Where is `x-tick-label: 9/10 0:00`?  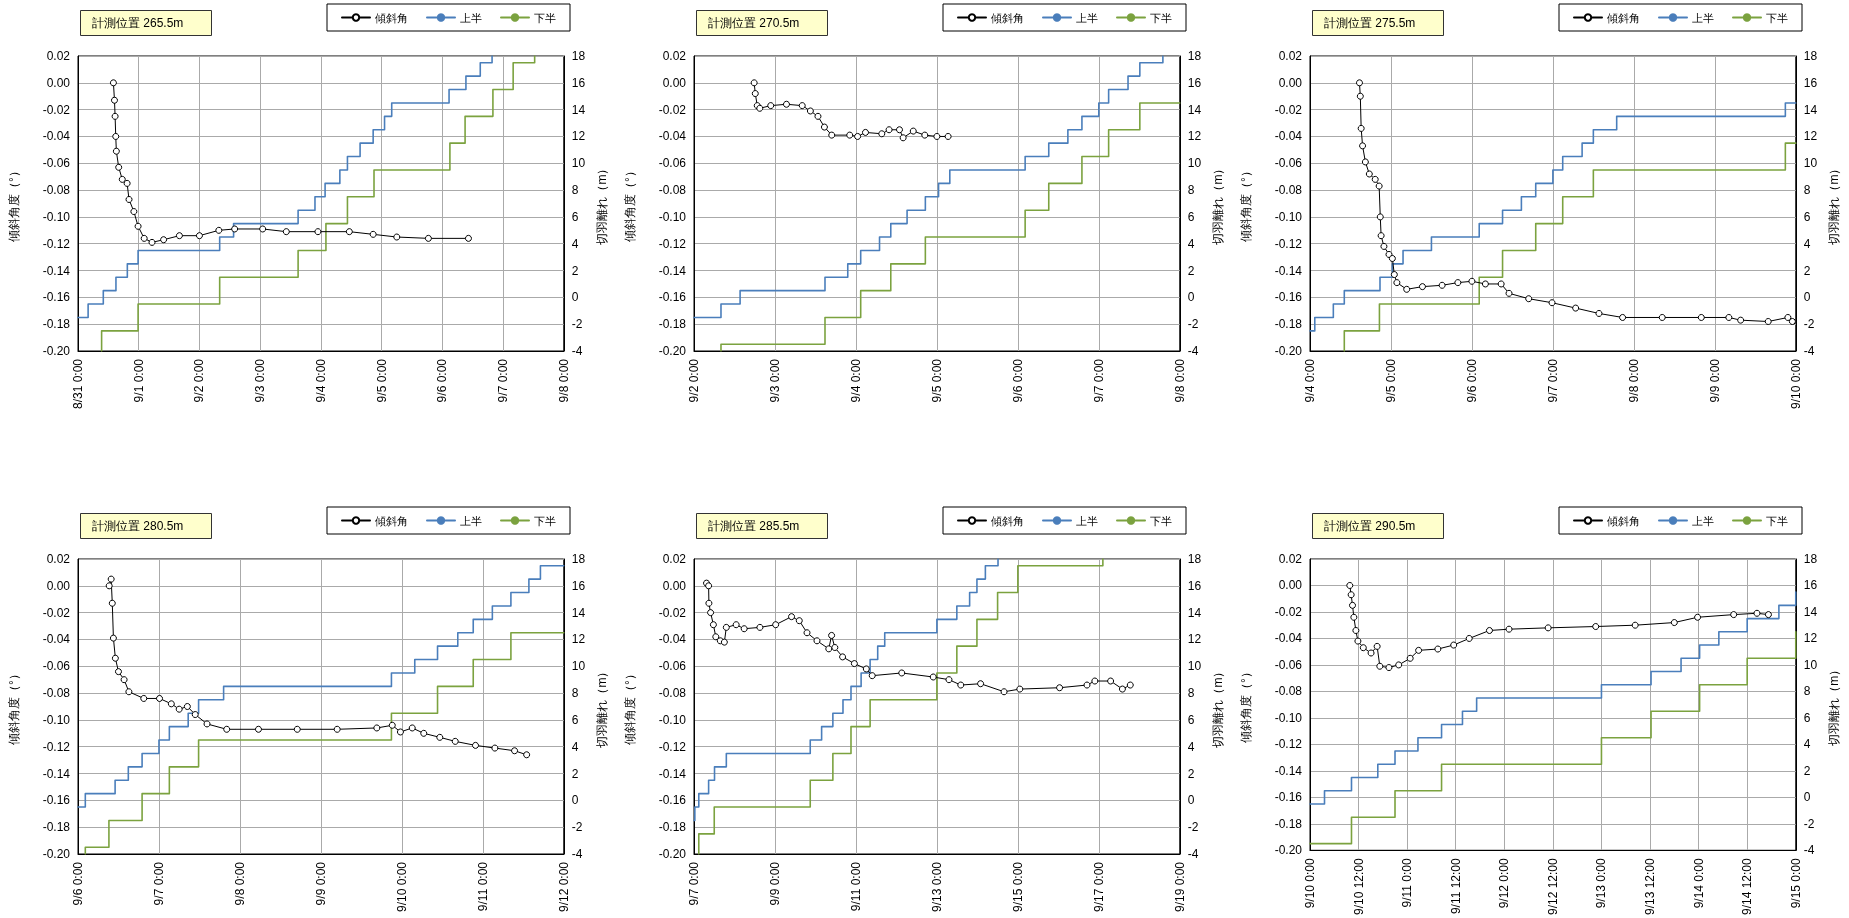 x-tick-label: 9/10 0:00 is located at coordinates (1310, 883).